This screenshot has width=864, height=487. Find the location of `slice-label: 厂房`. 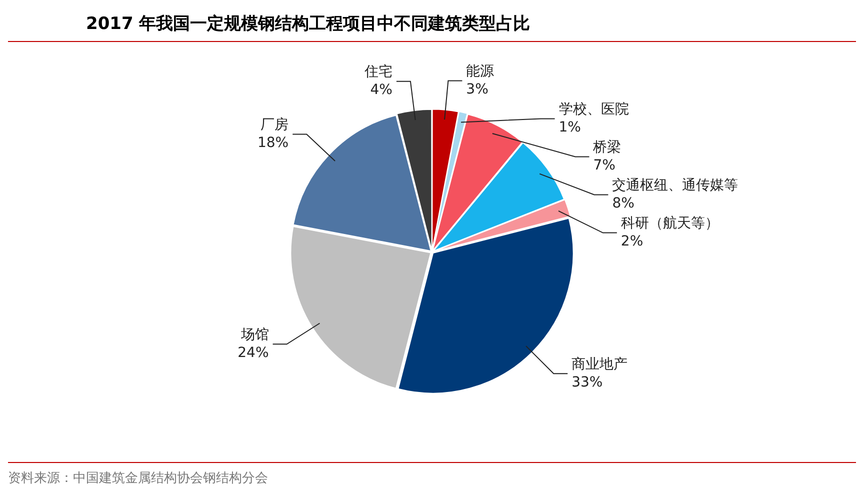

slice-label: 厂房 is located at coordinates (274, 124).